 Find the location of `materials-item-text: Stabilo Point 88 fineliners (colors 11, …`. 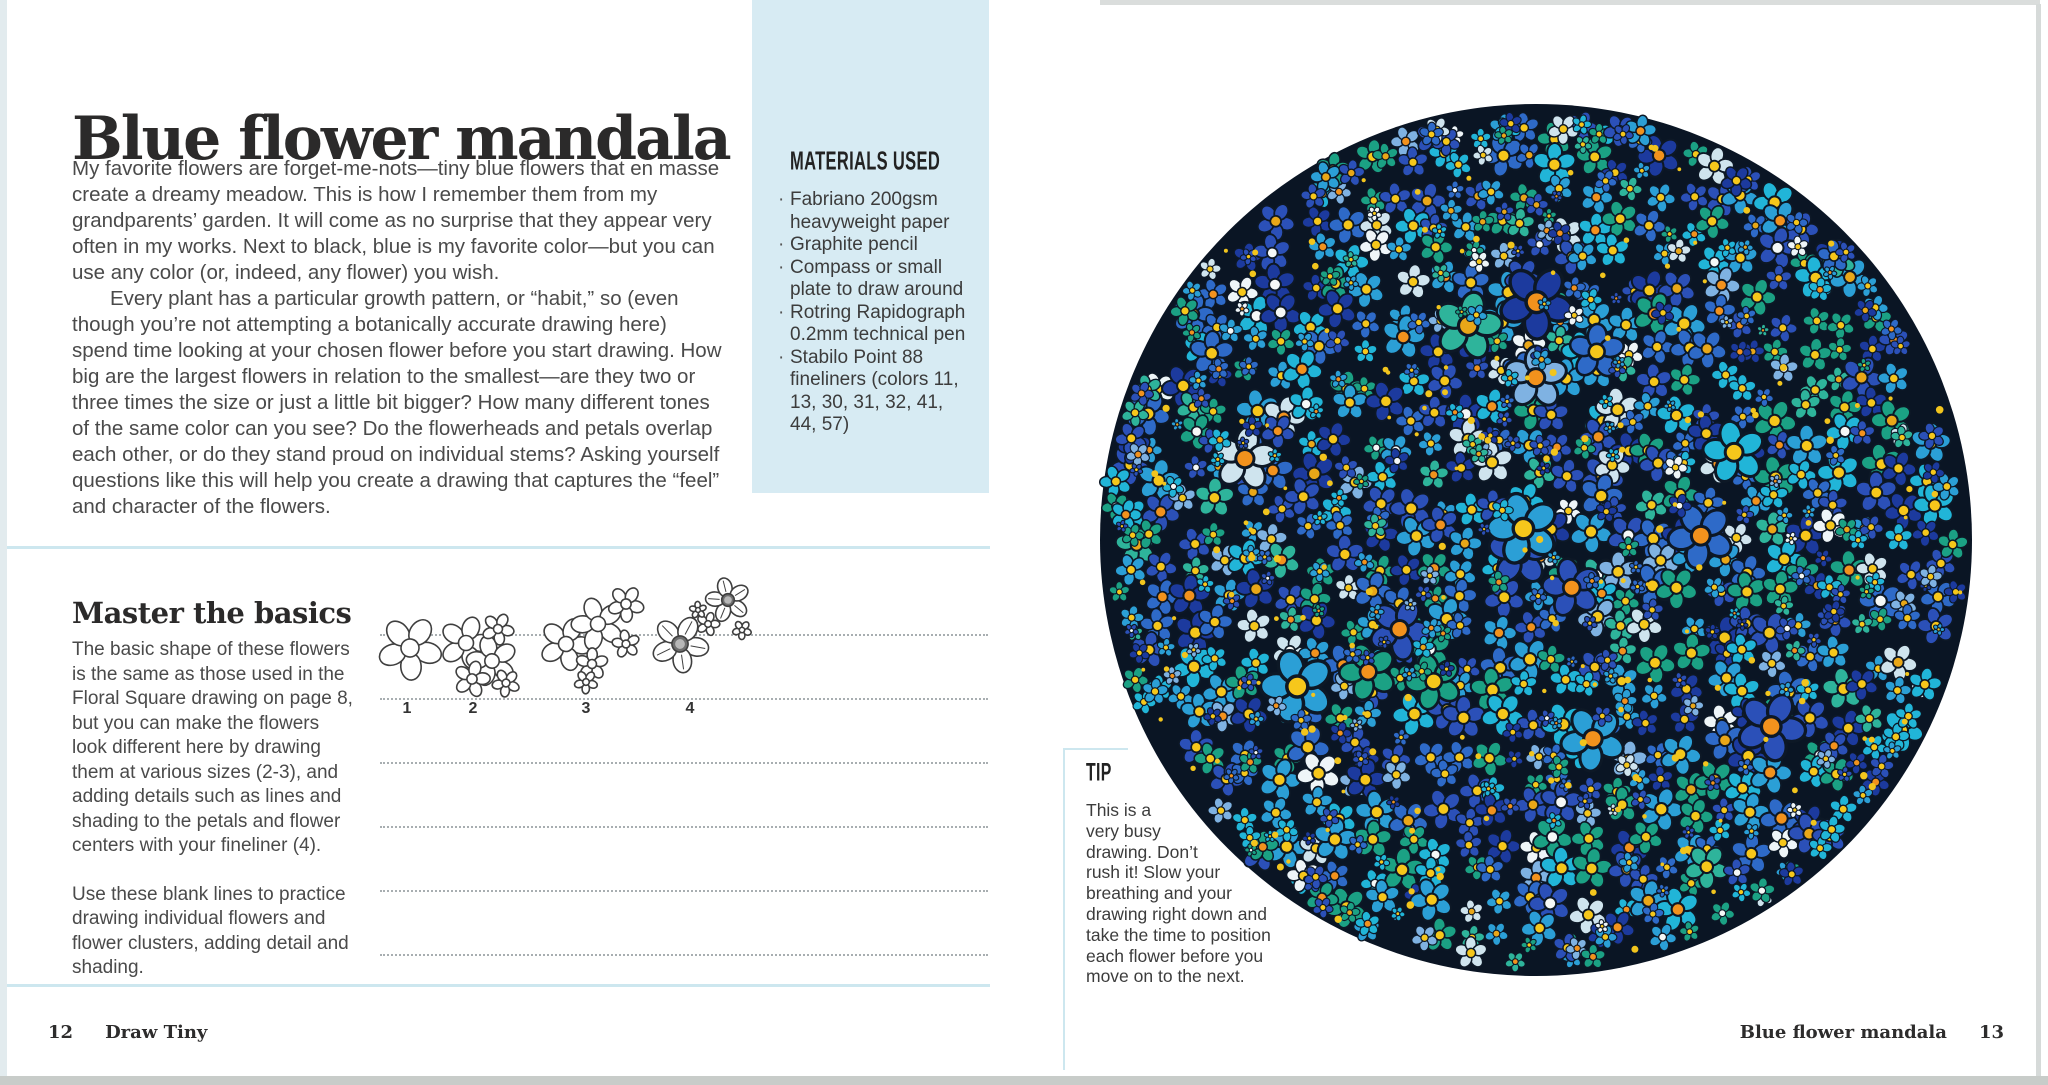

materials-item-text: Stabilo Point 88 fineliners (colors 11, … is located at coordinates (874, 391).